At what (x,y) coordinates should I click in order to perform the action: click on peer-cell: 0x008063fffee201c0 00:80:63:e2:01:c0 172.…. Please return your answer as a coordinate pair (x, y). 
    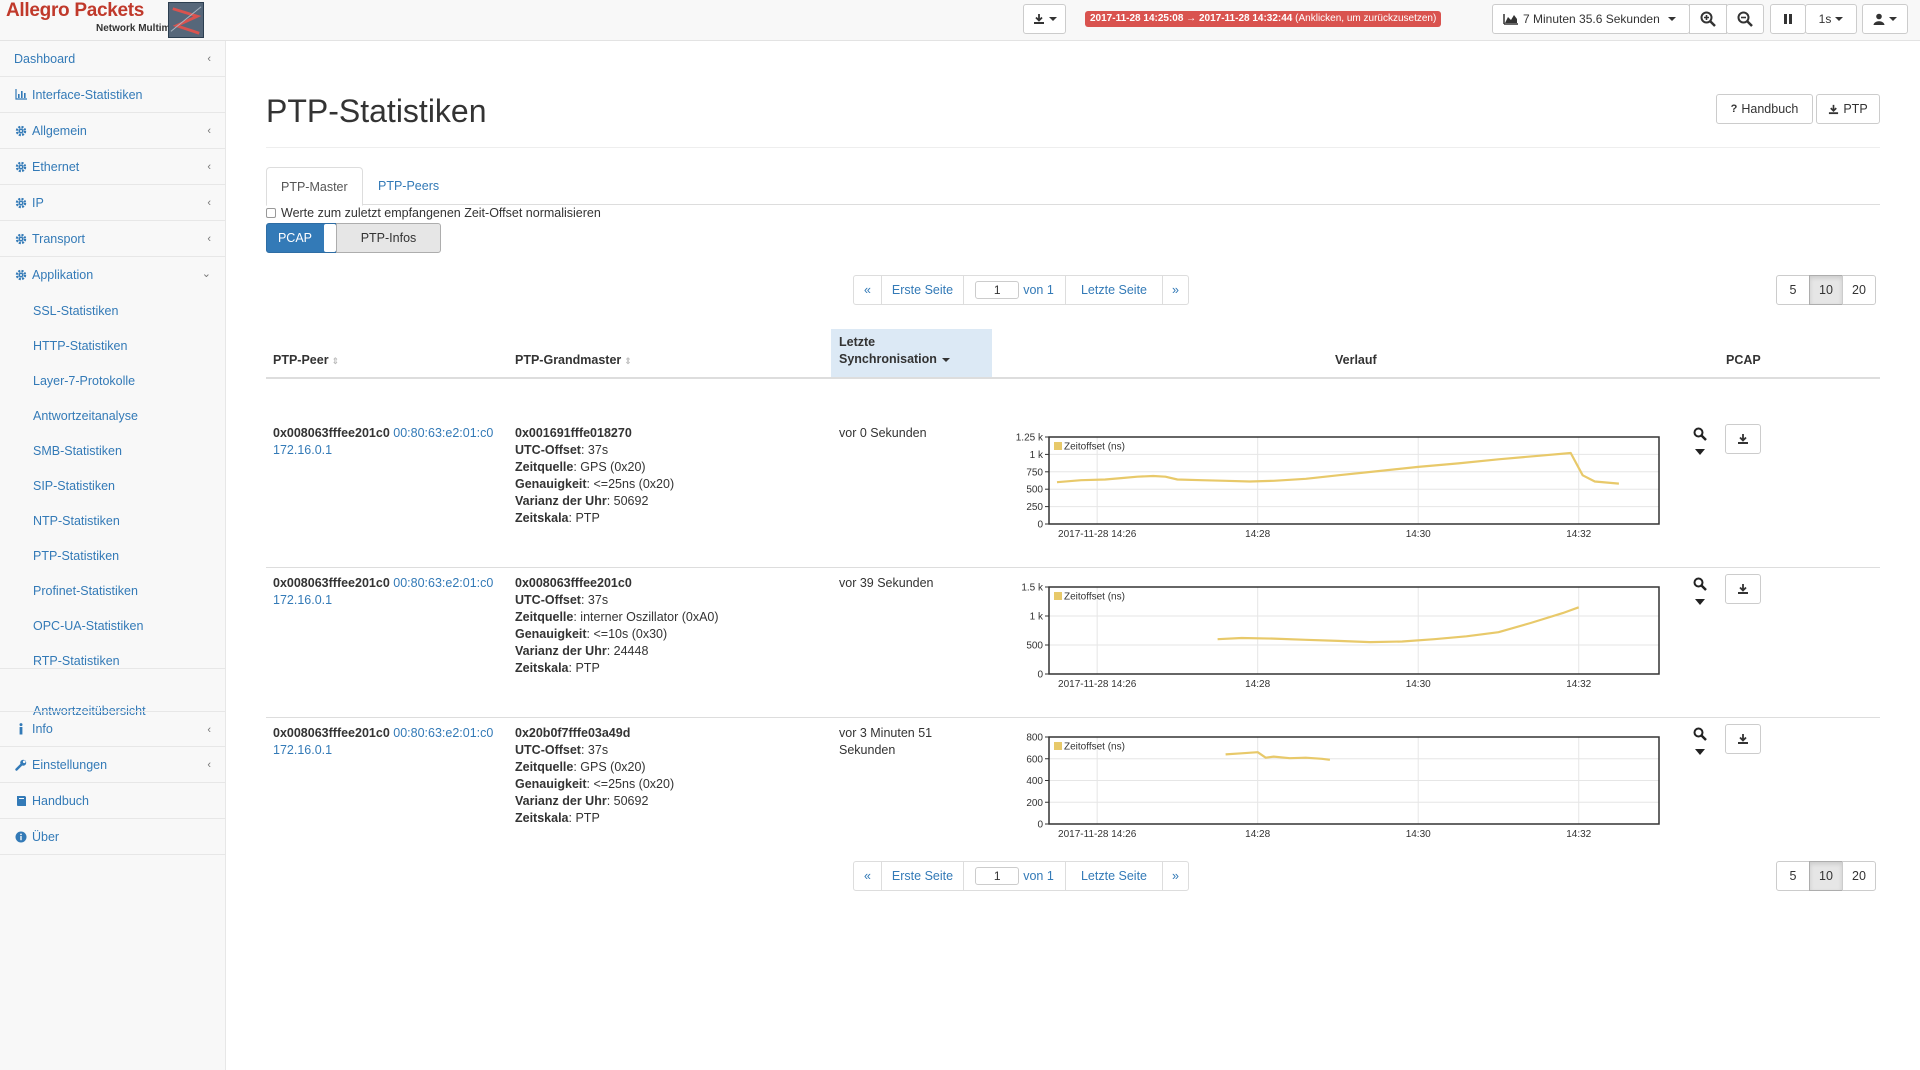
    Looking at the image, I should click on (383, 442).